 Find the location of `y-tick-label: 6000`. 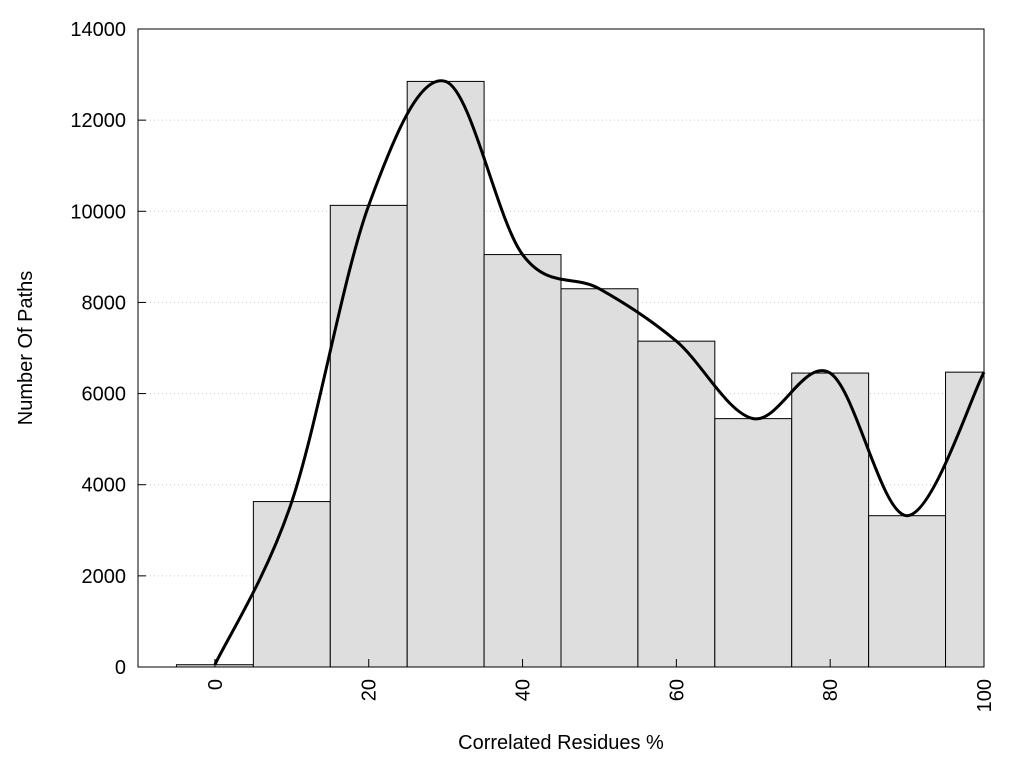

y-tick-label: 6000 is located at coordinates (104, 395).